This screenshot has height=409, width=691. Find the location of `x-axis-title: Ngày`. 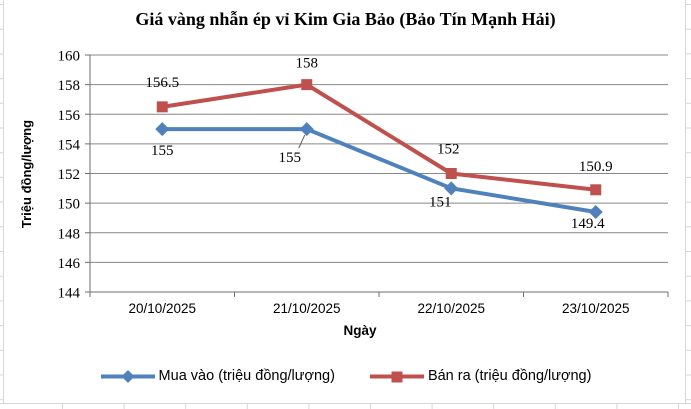

x-axis-title: Ngày is located at coordinates (360, 330).